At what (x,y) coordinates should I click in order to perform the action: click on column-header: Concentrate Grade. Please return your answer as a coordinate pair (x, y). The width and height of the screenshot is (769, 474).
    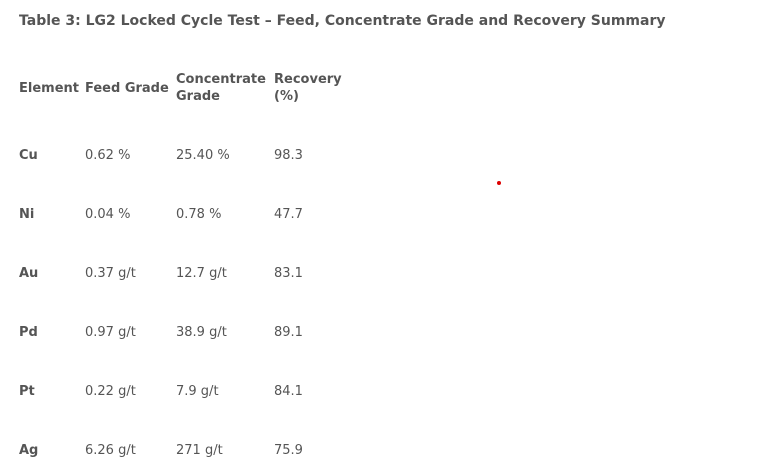
    Looking at the image, I should click on (221, 88).